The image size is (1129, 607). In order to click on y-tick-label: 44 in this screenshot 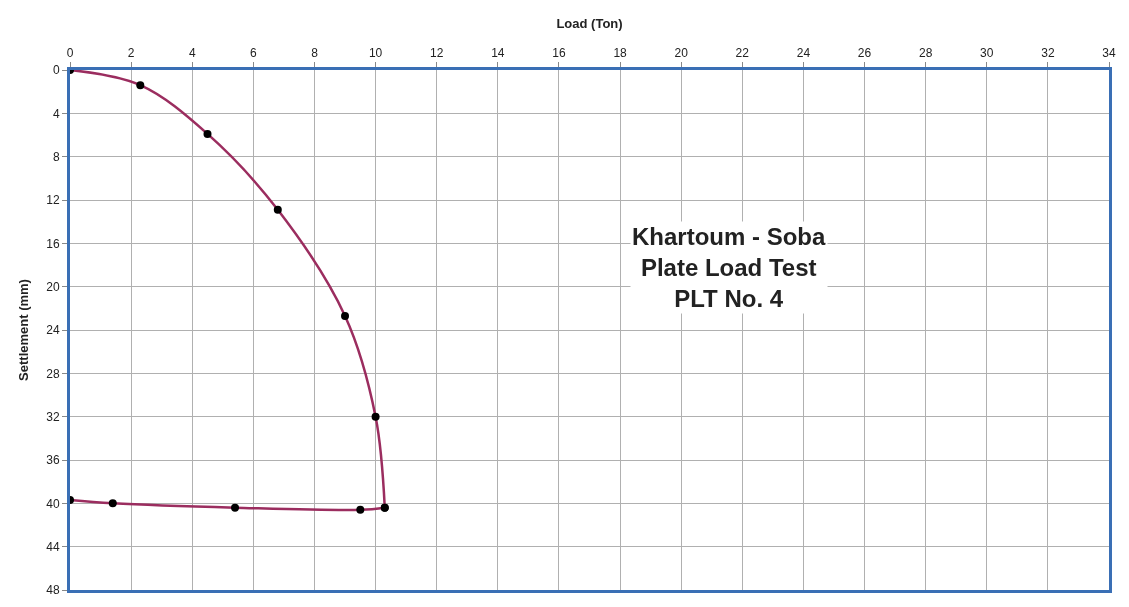, I will do `click(53, 546)`.